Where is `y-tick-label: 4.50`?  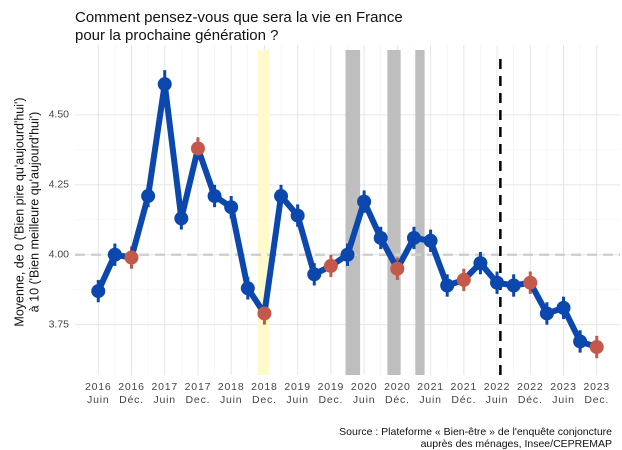
y-tick-label: 4.50 is located at coordinates (59, 115).